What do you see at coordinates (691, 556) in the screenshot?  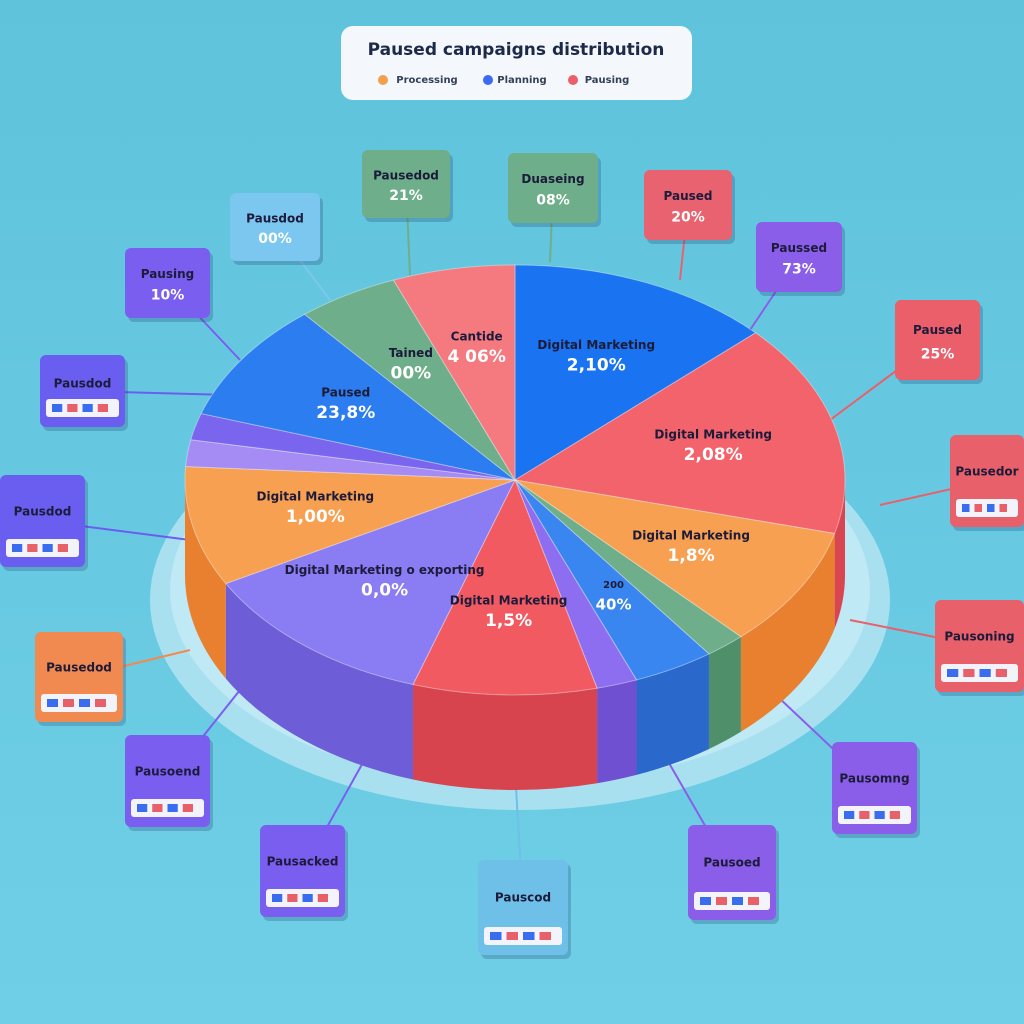 I see `slice-value: 1,8%` at bounding box center [691, 556].